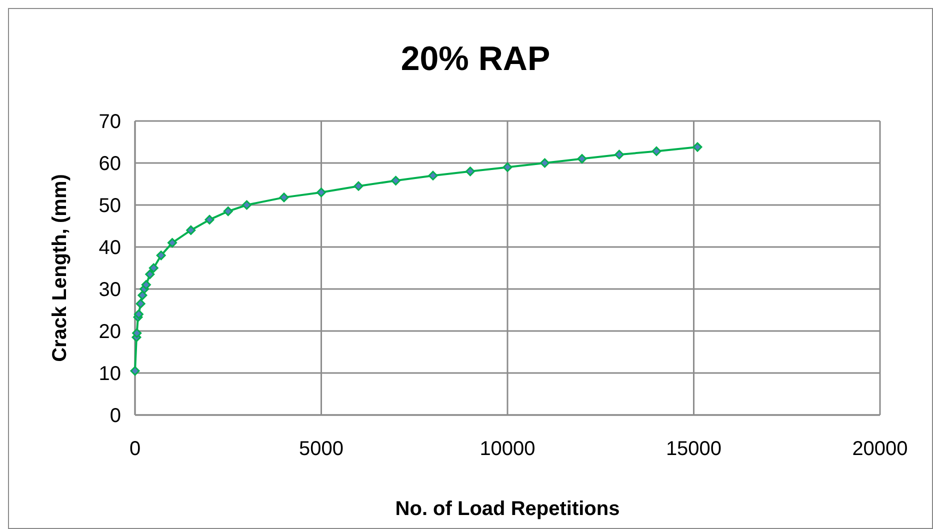 This screenshot has width=933, height=529. What do you see at coordinates (109, 164) in the screenshot?
I see `y-tick-label: 60` at bounding box center [109, 164].